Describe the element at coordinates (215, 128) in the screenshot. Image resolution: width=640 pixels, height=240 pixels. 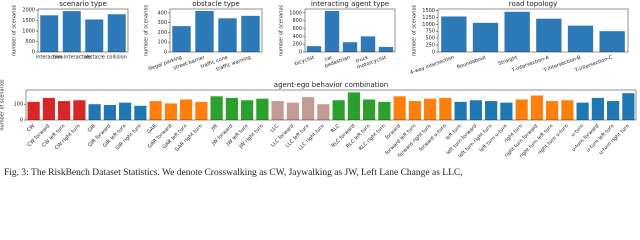
I see `x-tick-label: JW` at that location.